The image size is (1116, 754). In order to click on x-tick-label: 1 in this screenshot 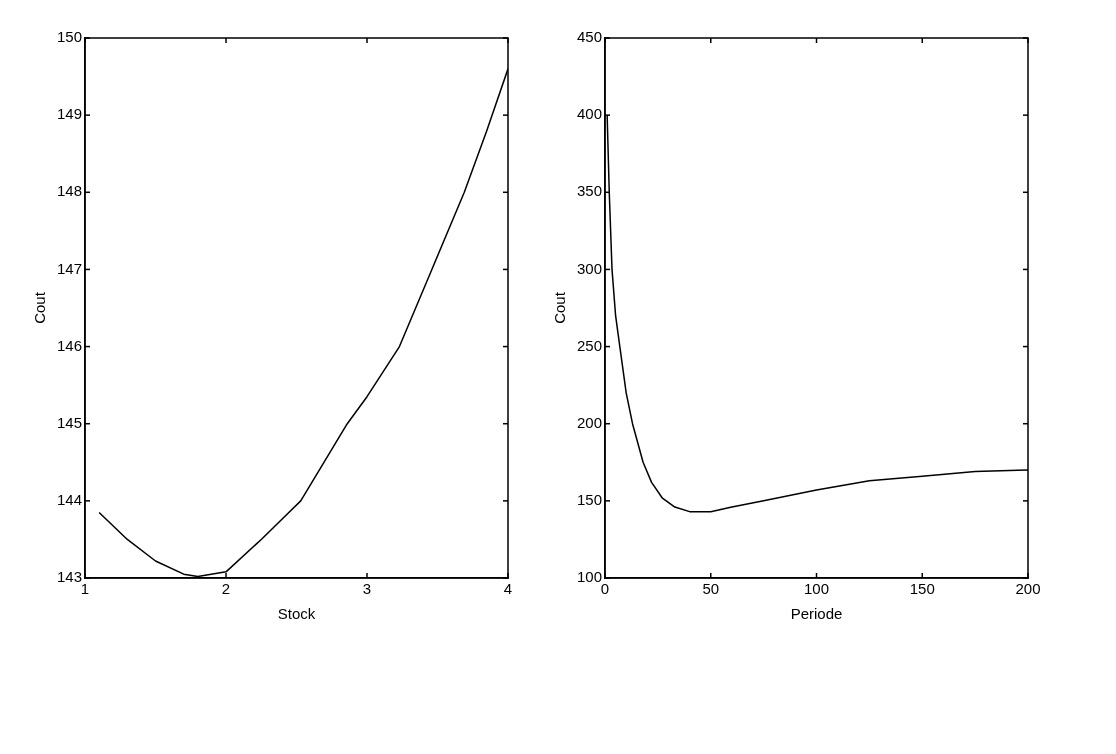, I will do `click(85, 589)`.